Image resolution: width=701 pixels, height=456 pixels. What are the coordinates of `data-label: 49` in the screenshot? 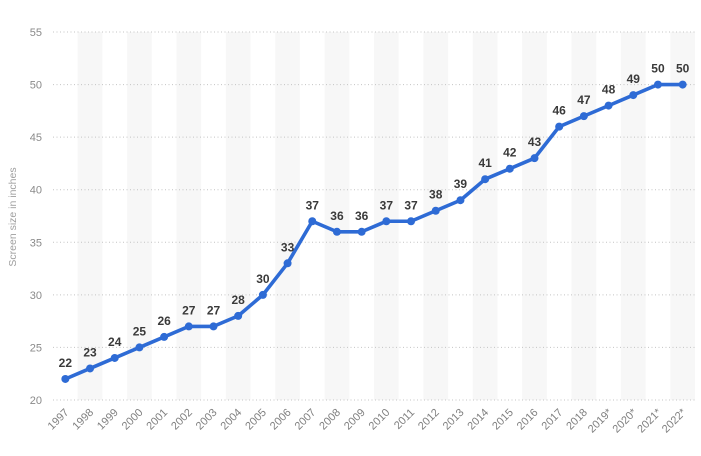 It's located at (634, 79).